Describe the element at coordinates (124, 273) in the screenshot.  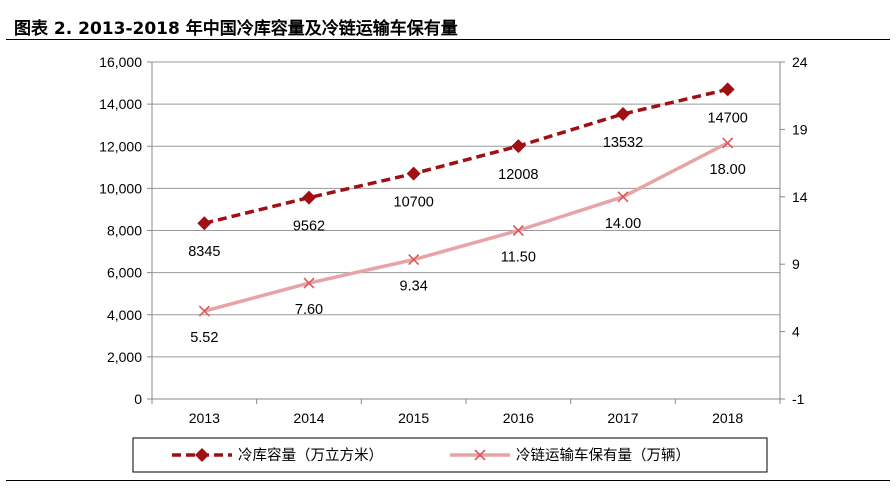
I see `y-left-tick-label: 6,000` at that location.